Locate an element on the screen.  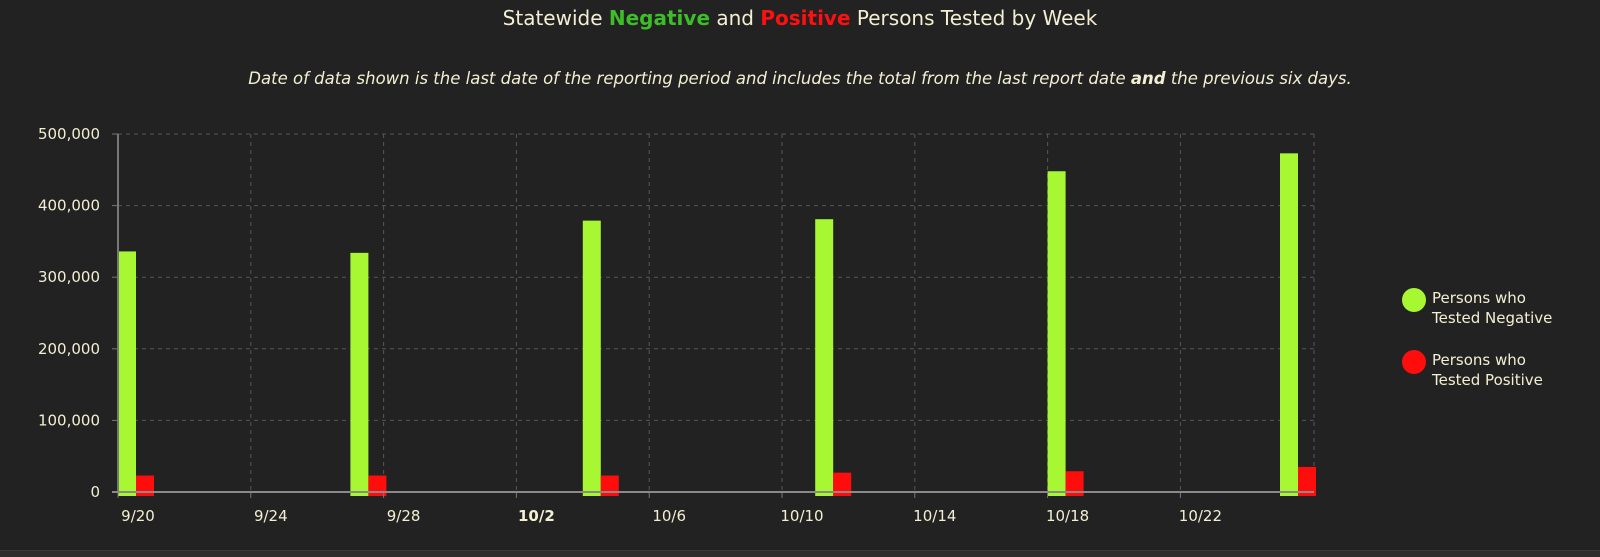
legend-item-negative: Persons who Tested Negative is located at coordinates (1492, 308).